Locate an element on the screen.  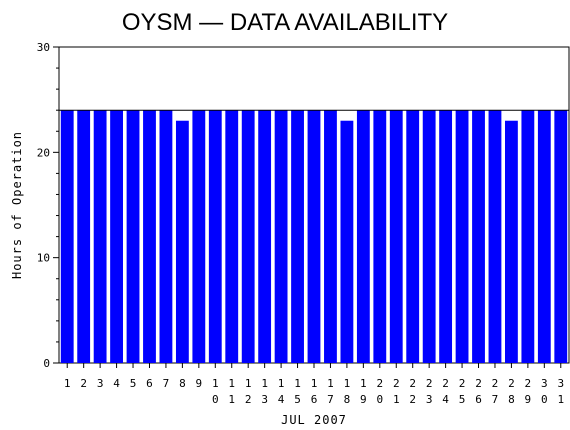
y-axis-label: Hours of Operation is located at coordinates (17, 205).